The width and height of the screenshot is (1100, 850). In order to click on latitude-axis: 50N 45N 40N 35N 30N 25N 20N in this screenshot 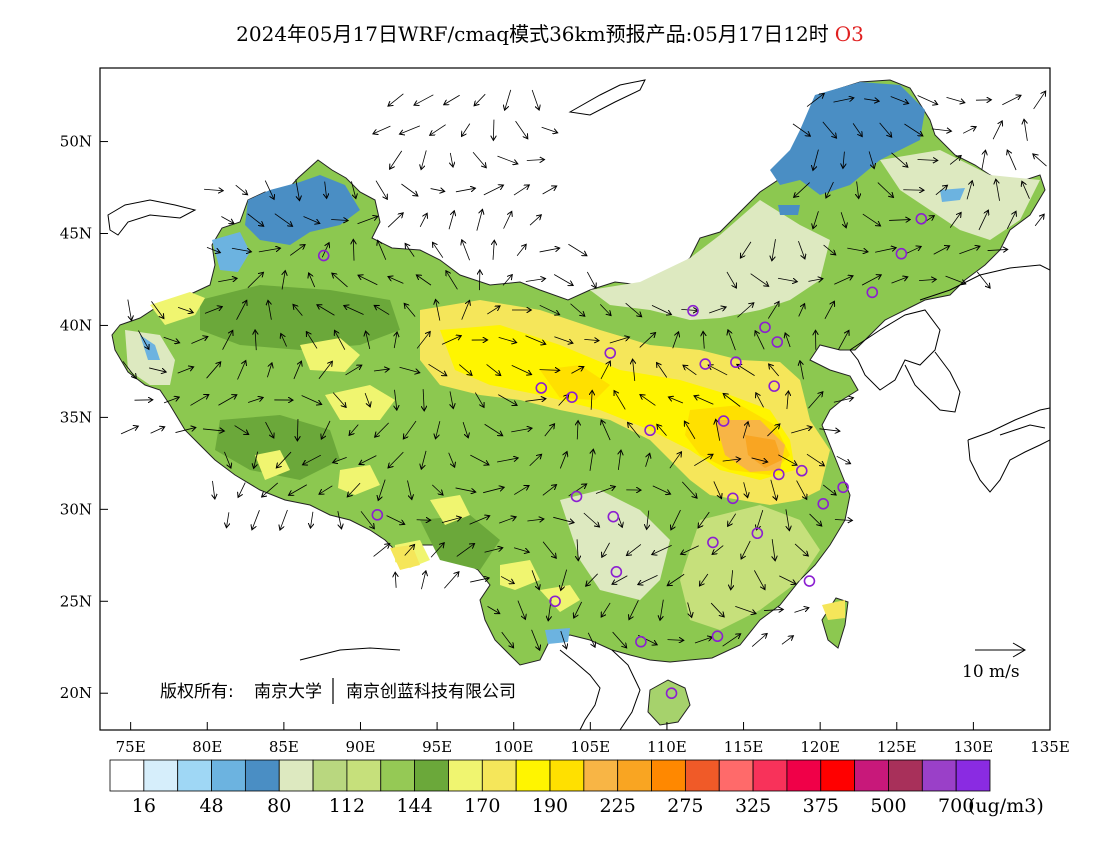, I will do `click(84, 417)`.